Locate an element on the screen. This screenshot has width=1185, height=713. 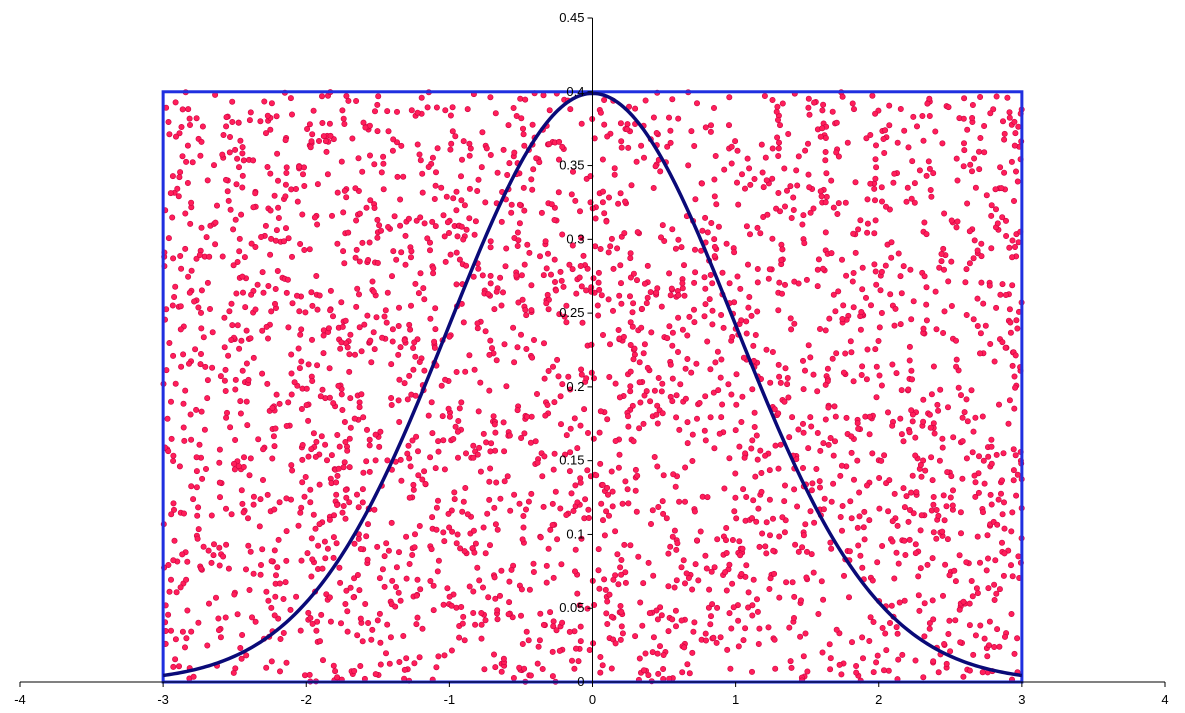
y-tick-label: 0 is located at coordinates (580, 681).